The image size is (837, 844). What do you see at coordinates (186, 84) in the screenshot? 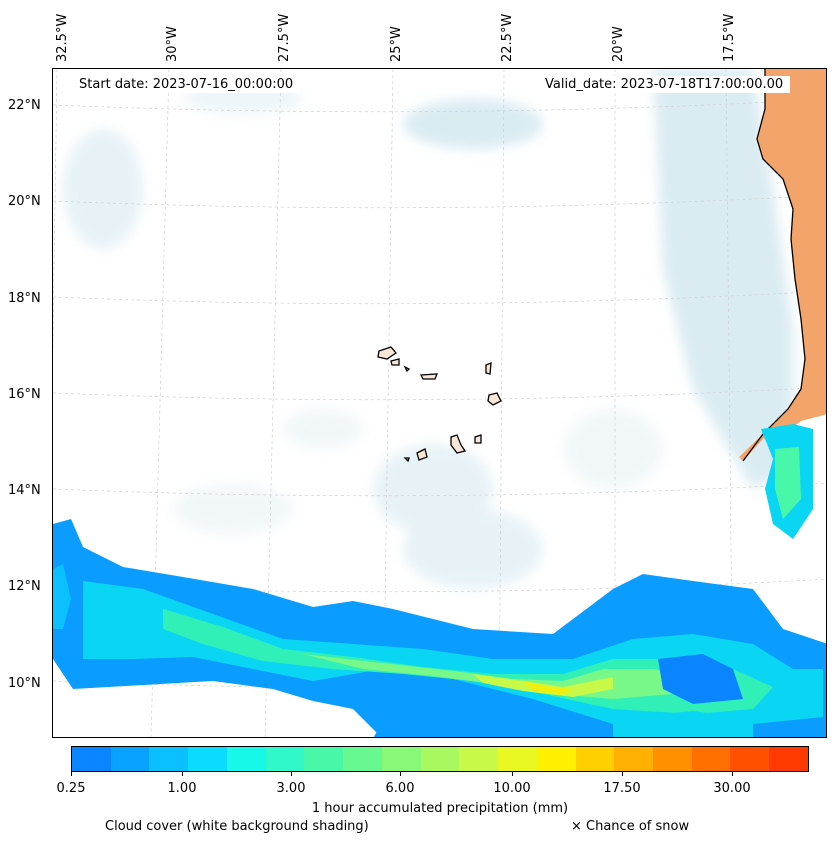
I see `start-date-label: Start date: 2023-07-16_00:00:00` at bounding box center [186, 84].